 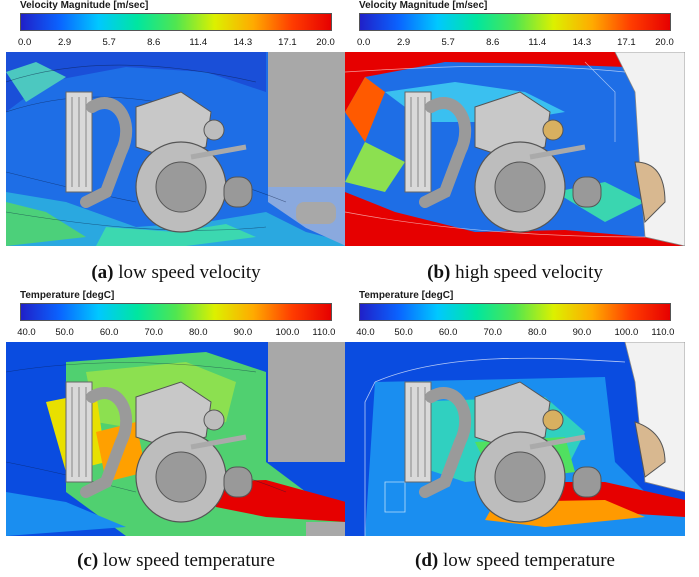 I want to click on figure-caption: (d) low speed temperature, so click(x=515, y=561).